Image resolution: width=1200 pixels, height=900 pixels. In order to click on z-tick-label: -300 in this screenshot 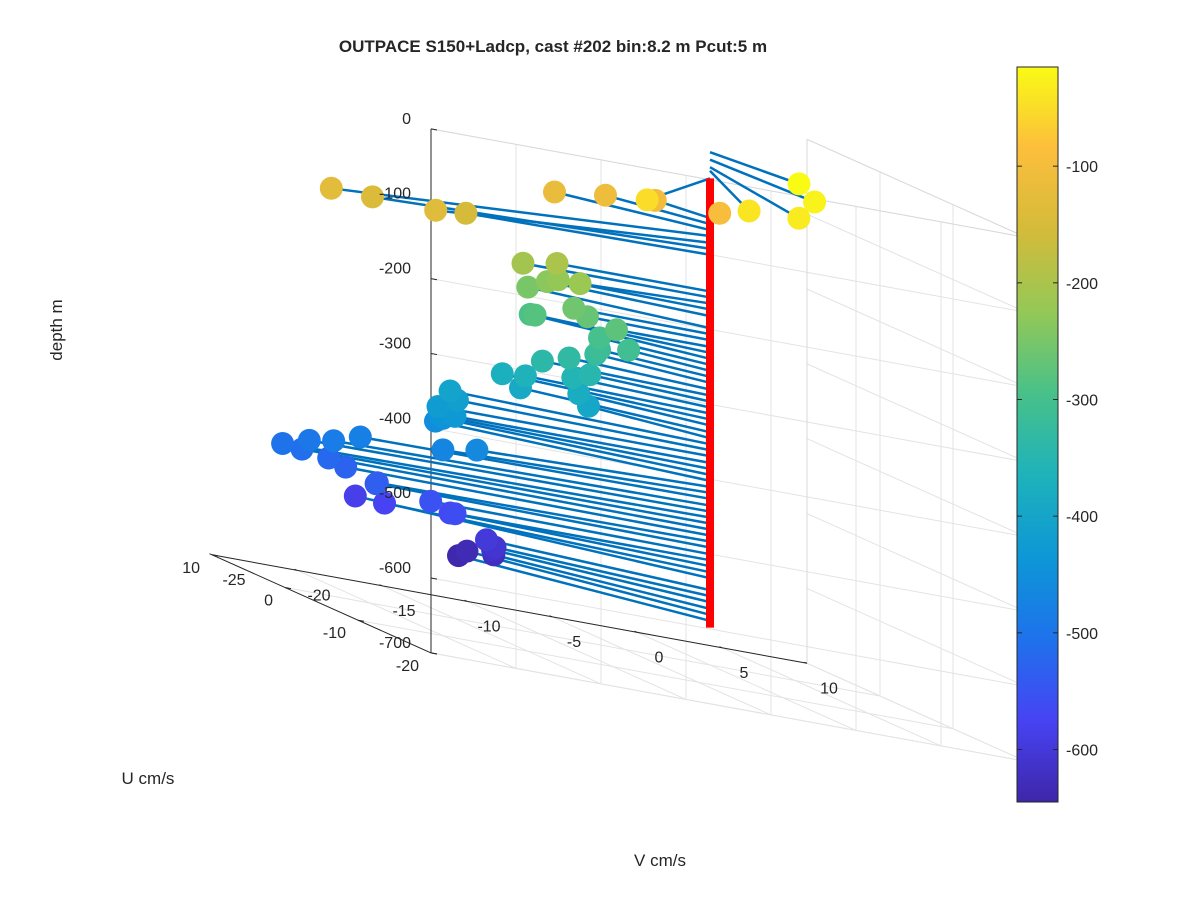, I will do `click(395, 343)`.